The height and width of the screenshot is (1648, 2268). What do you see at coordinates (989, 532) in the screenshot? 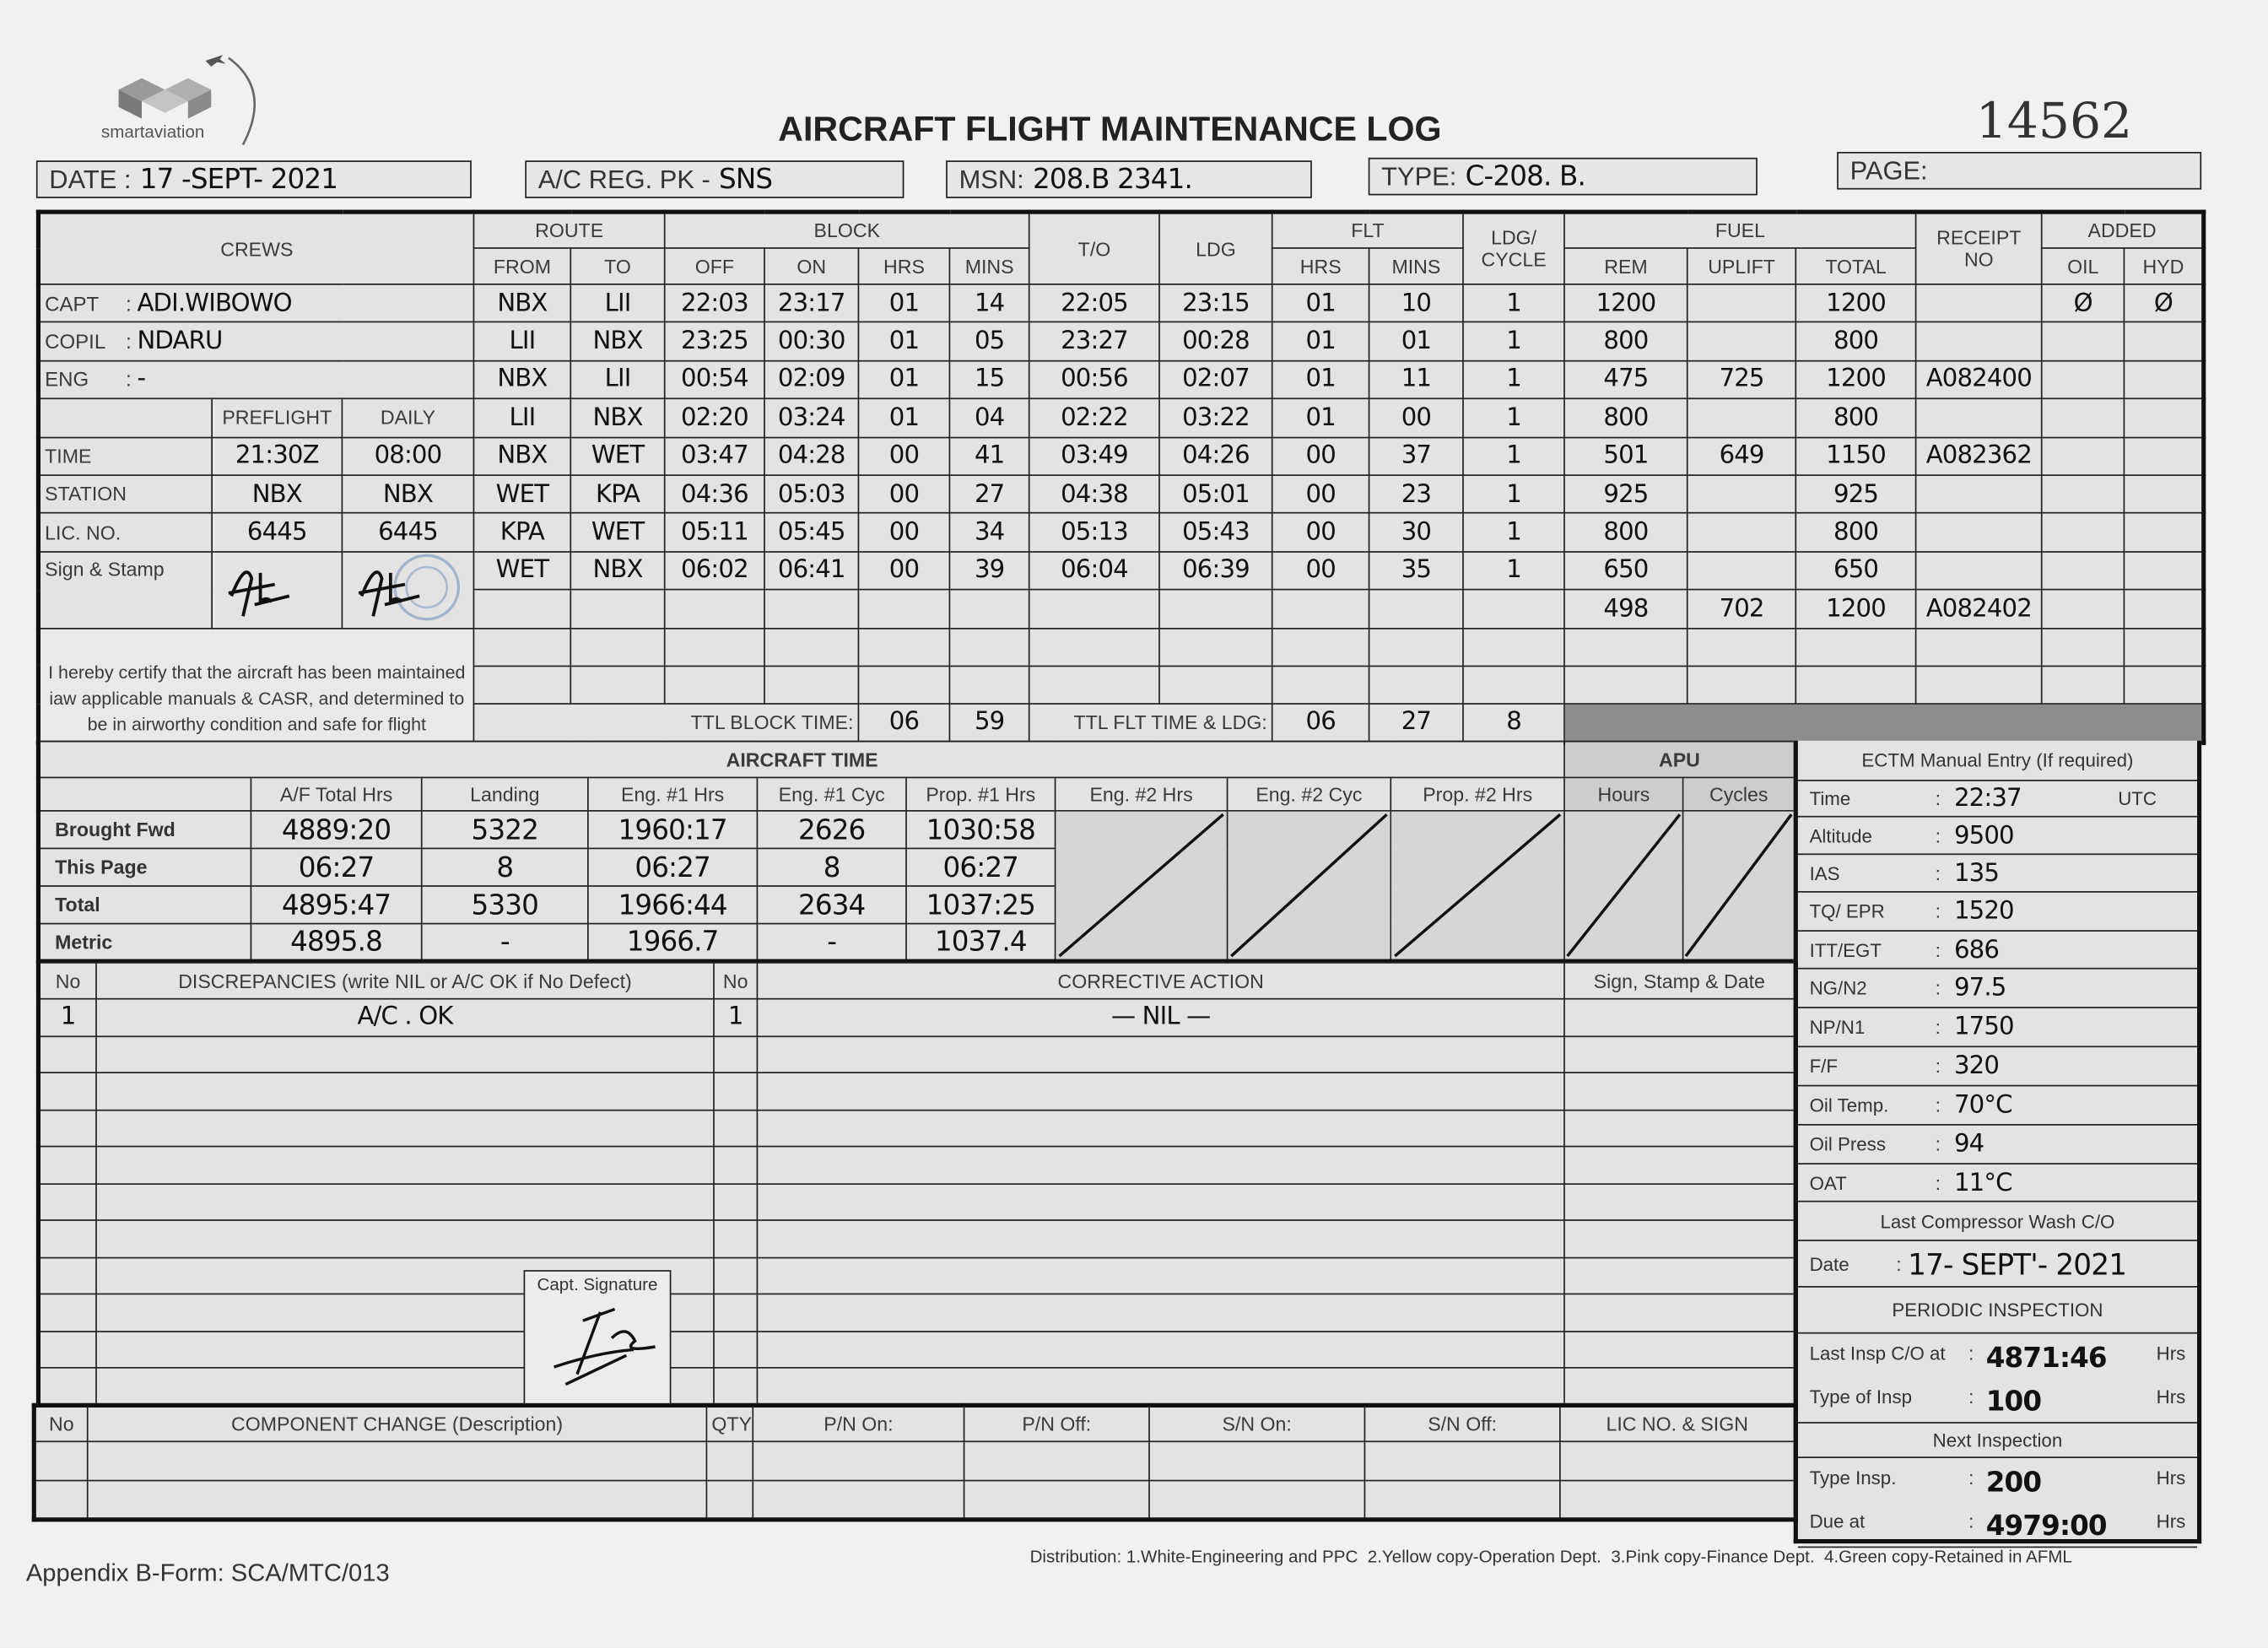
I see `flight-block-mins: 34` at bounding box center [989, 532].